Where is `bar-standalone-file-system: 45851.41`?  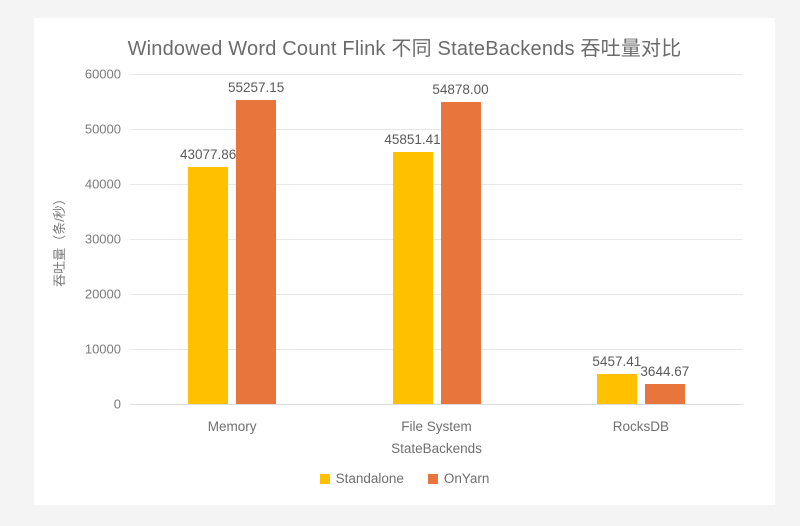
bar-standalone-file-system: 45851.41 is located at coordinates (412, 268).